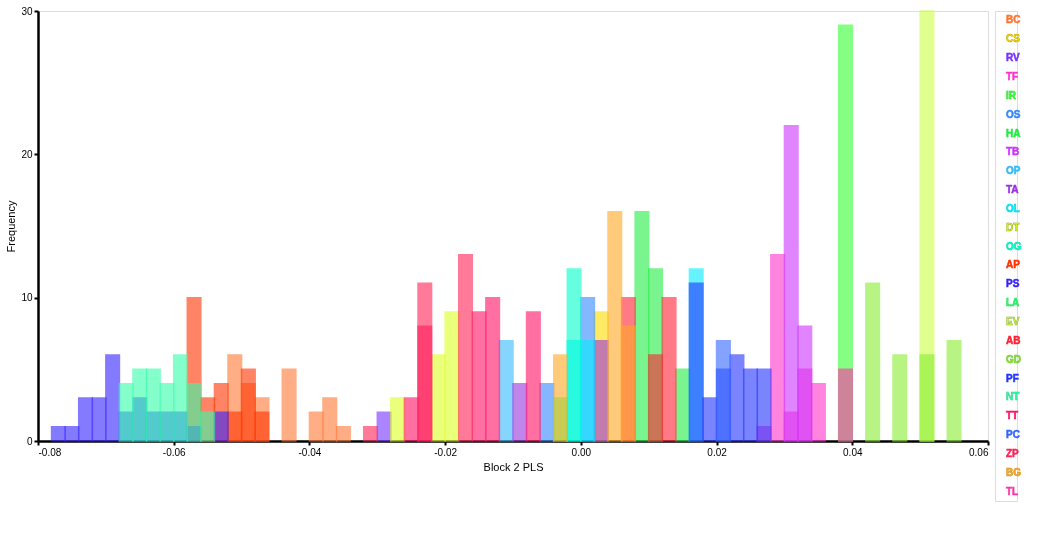 The image size is (1045, 546). I want to click on text: BG, so click(1014, 472).